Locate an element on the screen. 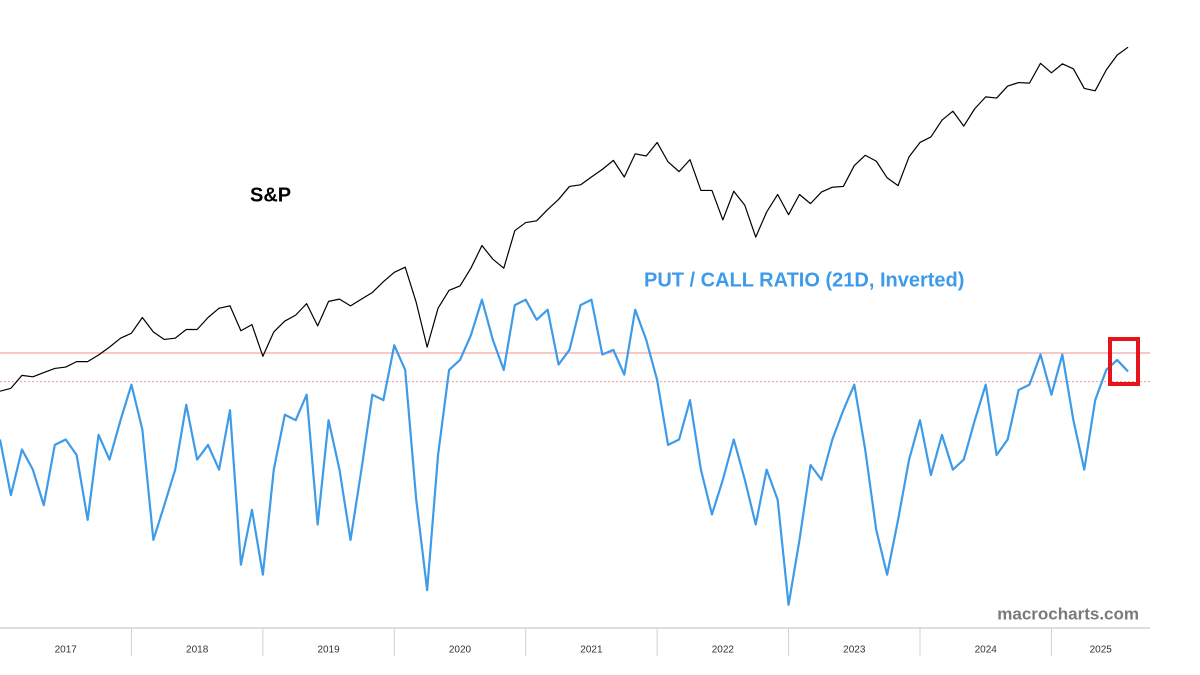 This screenshot has width=1200, height=675. x-tick-label: 2024 is located at coordinates (986, 650).